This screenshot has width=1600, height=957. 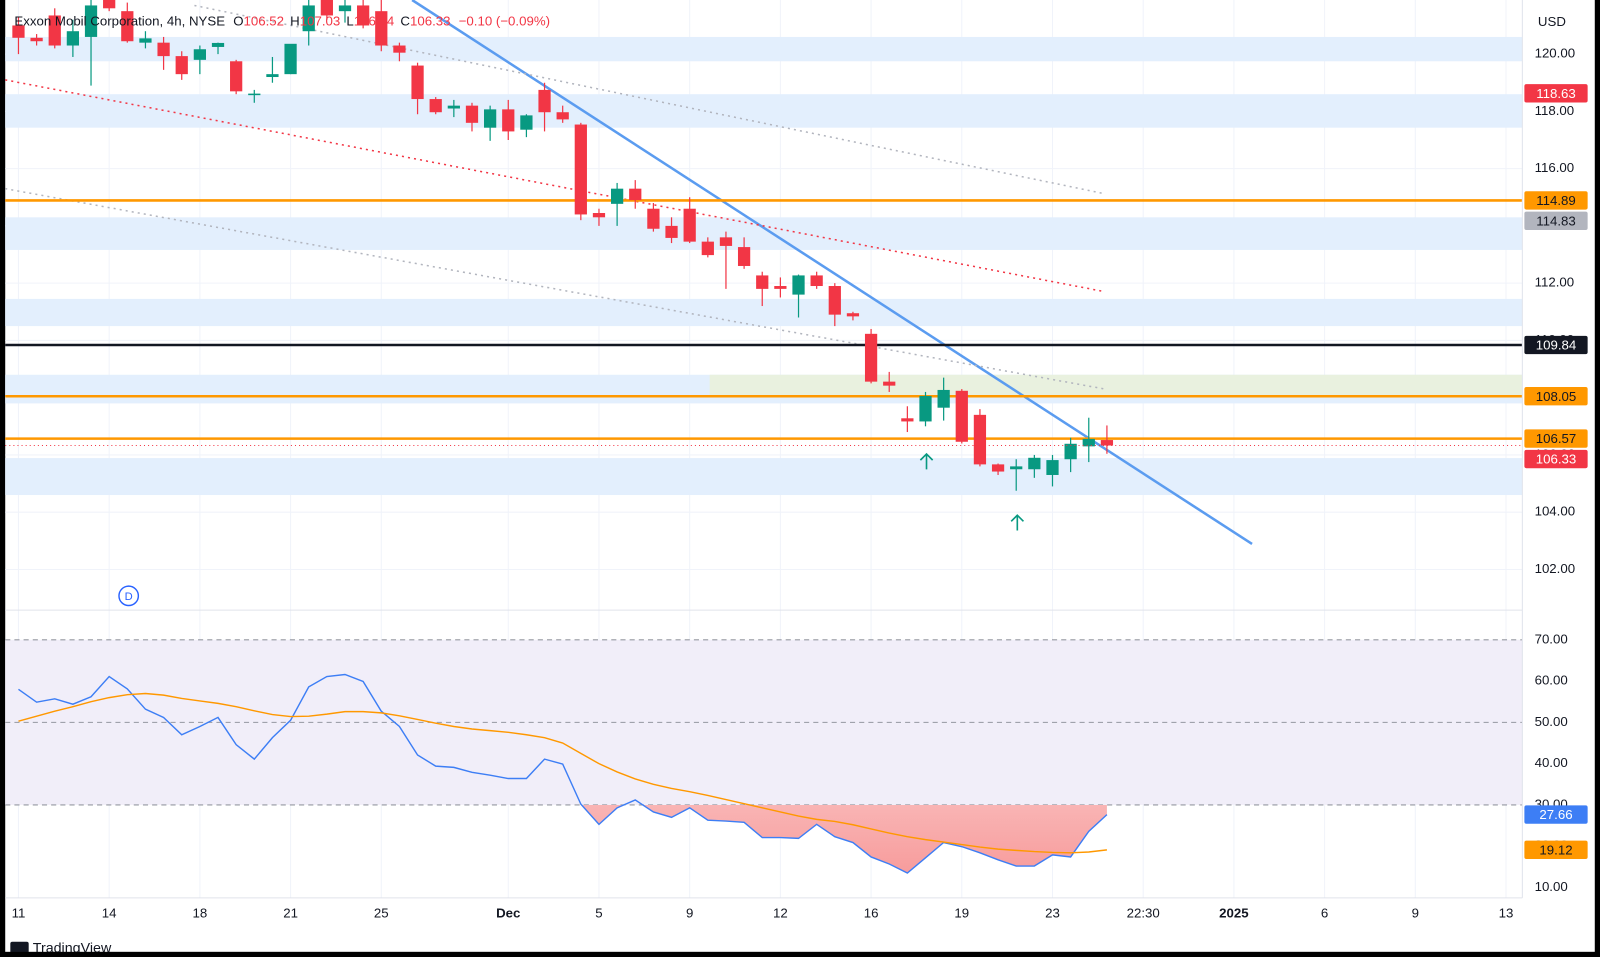 I want to click on rsi-tag, so click(x=1556, y=850).